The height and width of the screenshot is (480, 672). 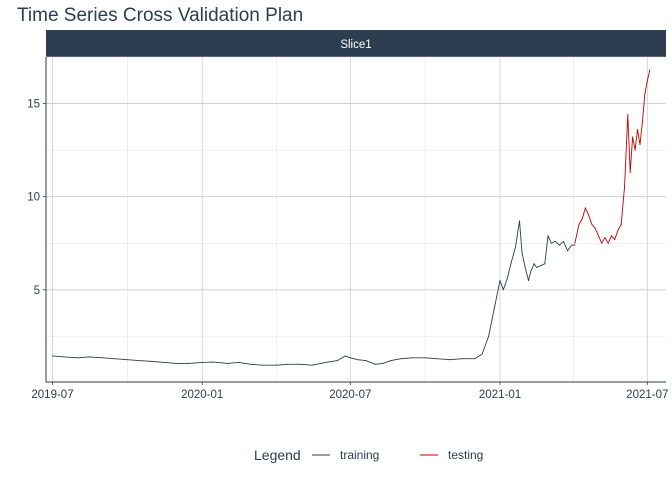 What do you see at coordinates (202, 395) in the screenshot?
I see `x-tick-label: 2020-01` at bounding box center [202, 395].